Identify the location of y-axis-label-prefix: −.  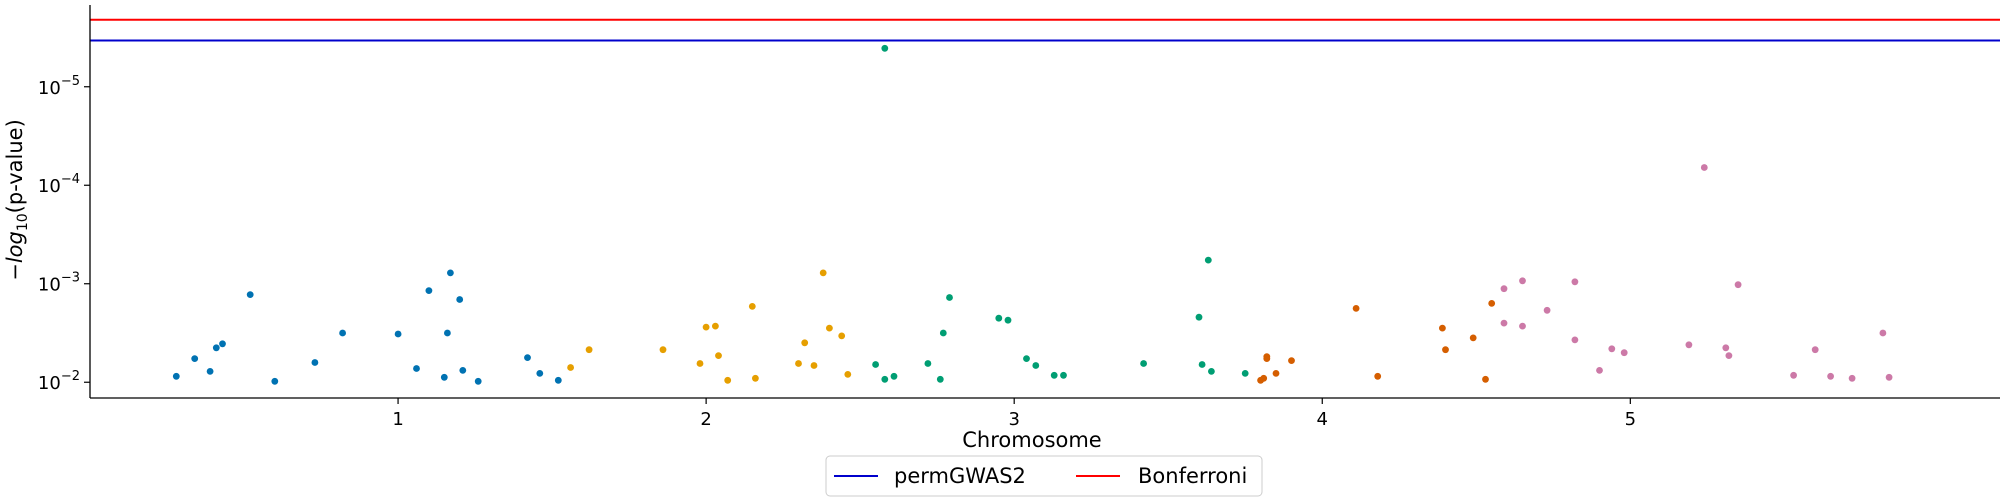
(15, 272).